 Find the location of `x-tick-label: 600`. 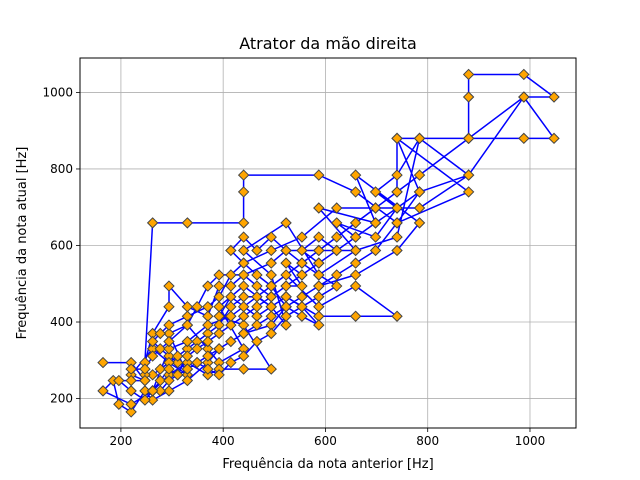

x-tick-label: 600 is located at coordinates (325, 441).